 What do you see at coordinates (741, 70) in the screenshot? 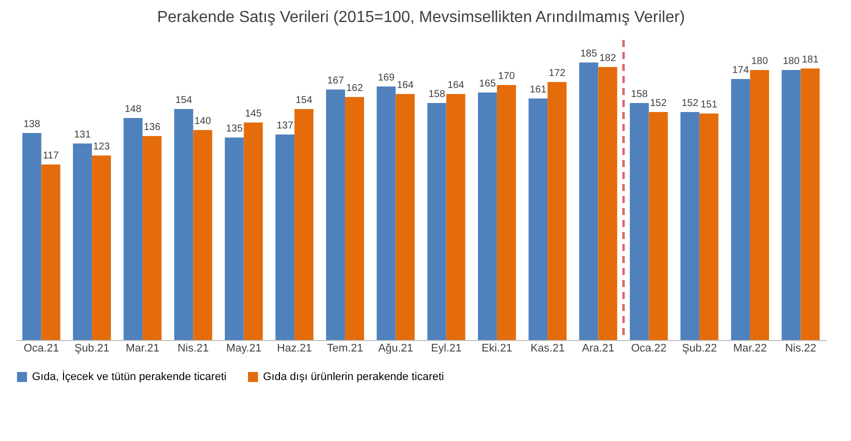
I see `data-label: 174` at bounding box center [741, 70].